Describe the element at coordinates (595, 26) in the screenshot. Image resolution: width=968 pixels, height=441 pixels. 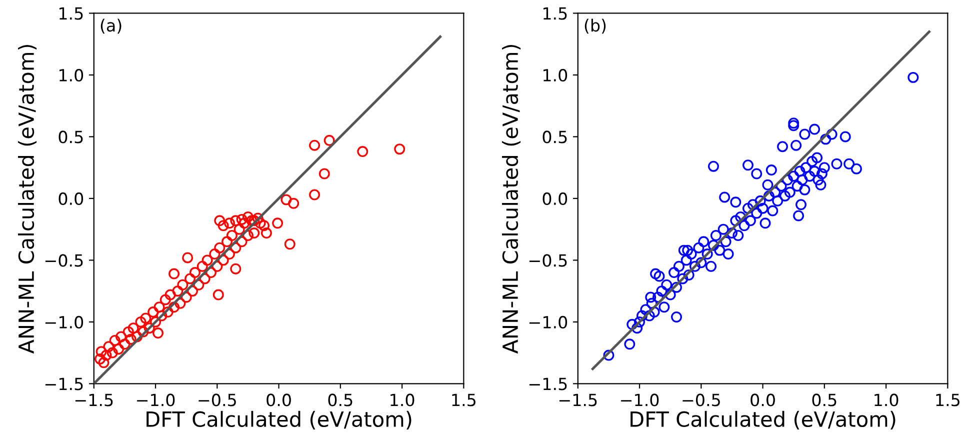
I see `annotation: (b)` at that location.